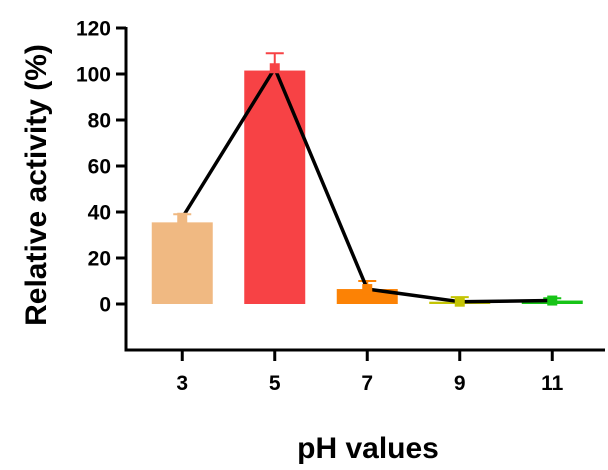 Image resolution: width=608 pixels, height=470 pixels. Describe the element at coordinates (99, 167) in the screenshot. I see `y-tick-label-60: 60` at that location.